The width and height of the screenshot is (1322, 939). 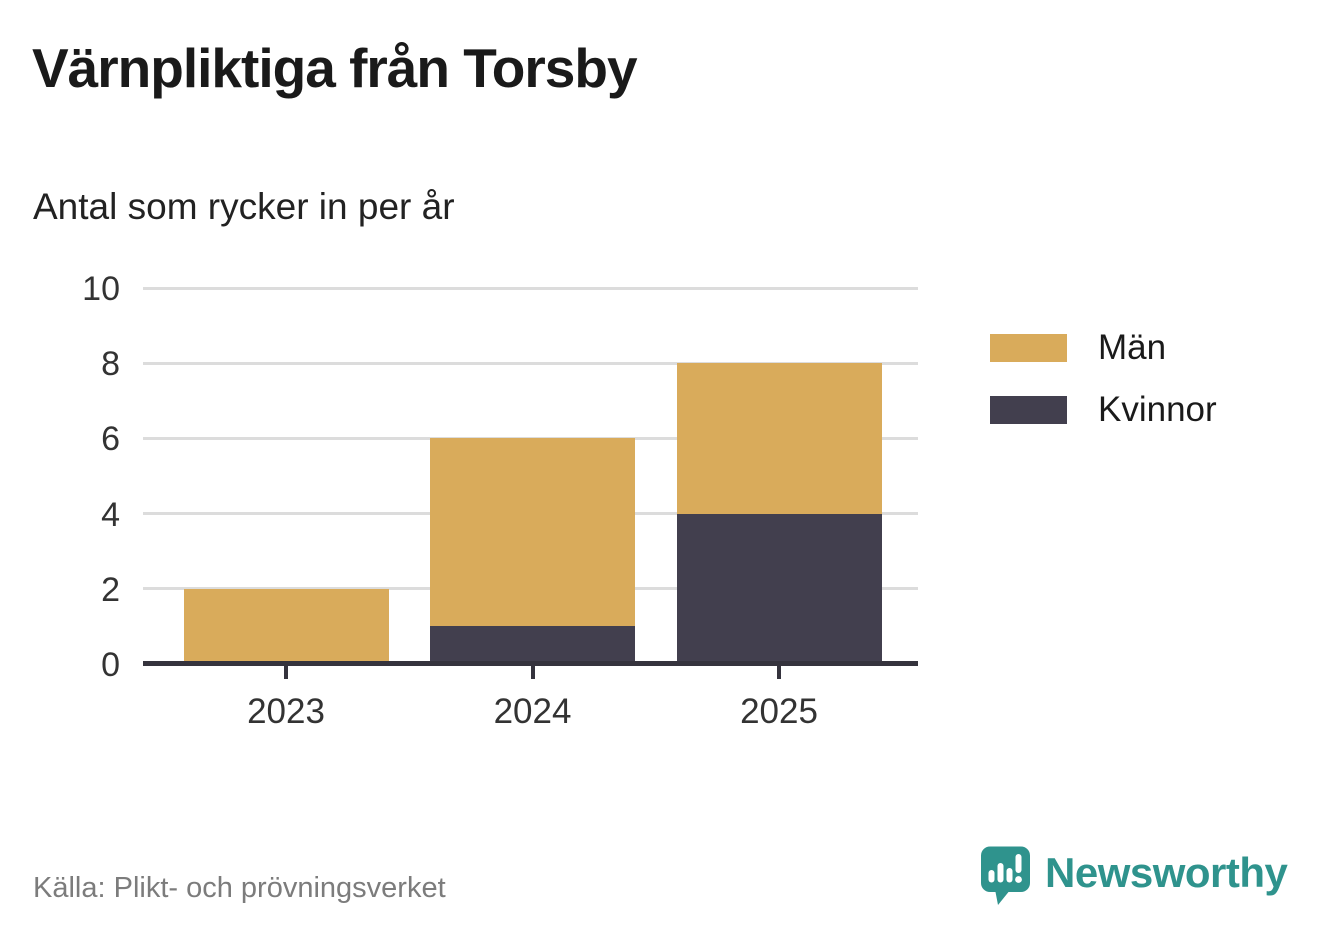 What do you see at coordinates (244, 206) in the screenshot?
I see `chart-subtitle: Antal som rycker in per år` at bounding box center [244, 206].